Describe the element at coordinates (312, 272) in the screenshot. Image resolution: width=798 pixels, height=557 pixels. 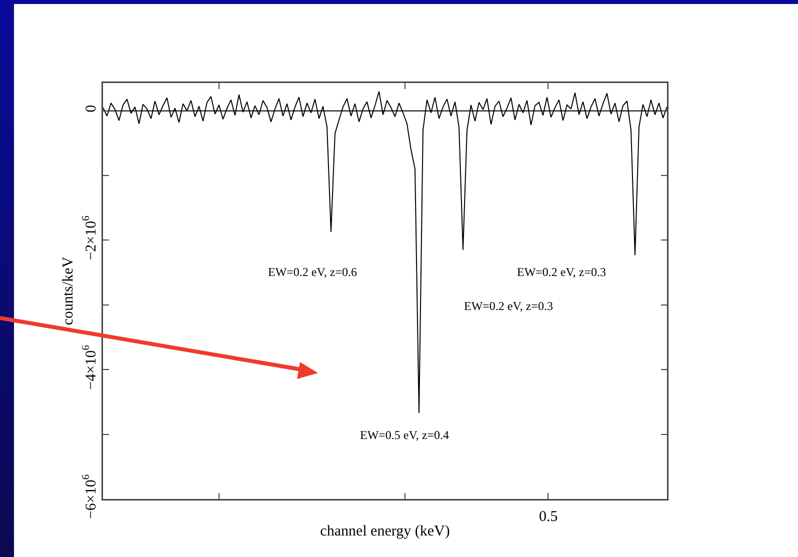
I see `annotation: EW=0.2 eV, z=0.6` at that location.